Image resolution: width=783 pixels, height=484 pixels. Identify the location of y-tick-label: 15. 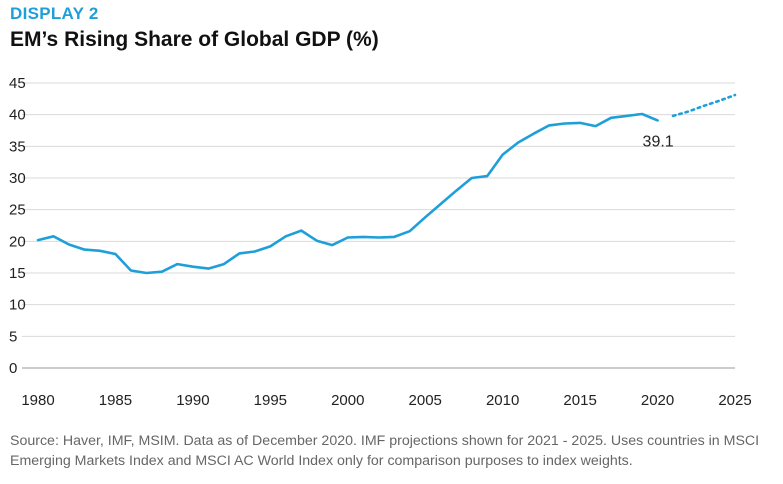
(17, 273).